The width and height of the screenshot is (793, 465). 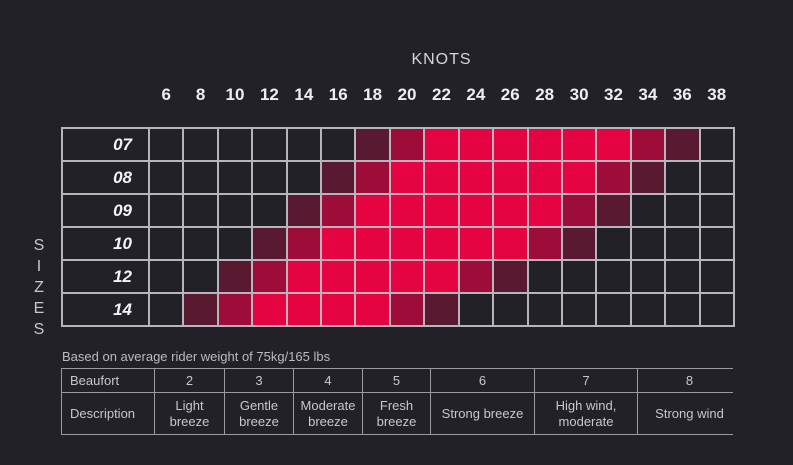 I want to click on beaufort-description-5: Fresh breeze, so click(x=396, y=413).